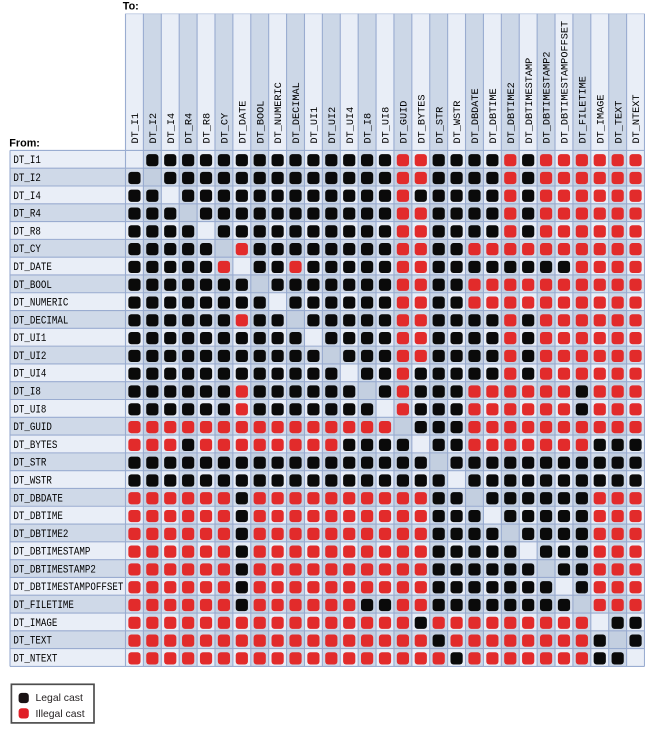 The width and height of the screenshot is (645, 734). Describe the element at coordinates (131, 7) in the screenshot. I see `svg-text: To:` at that location.